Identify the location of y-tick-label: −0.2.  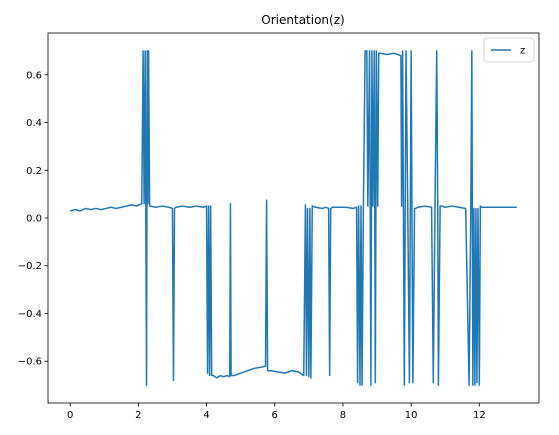
(30, 266).